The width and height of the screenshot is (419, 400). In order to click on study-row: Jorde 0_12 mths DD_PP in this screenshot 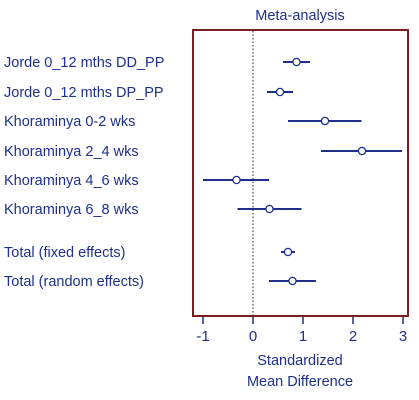, I will do `click(157, 63)`.